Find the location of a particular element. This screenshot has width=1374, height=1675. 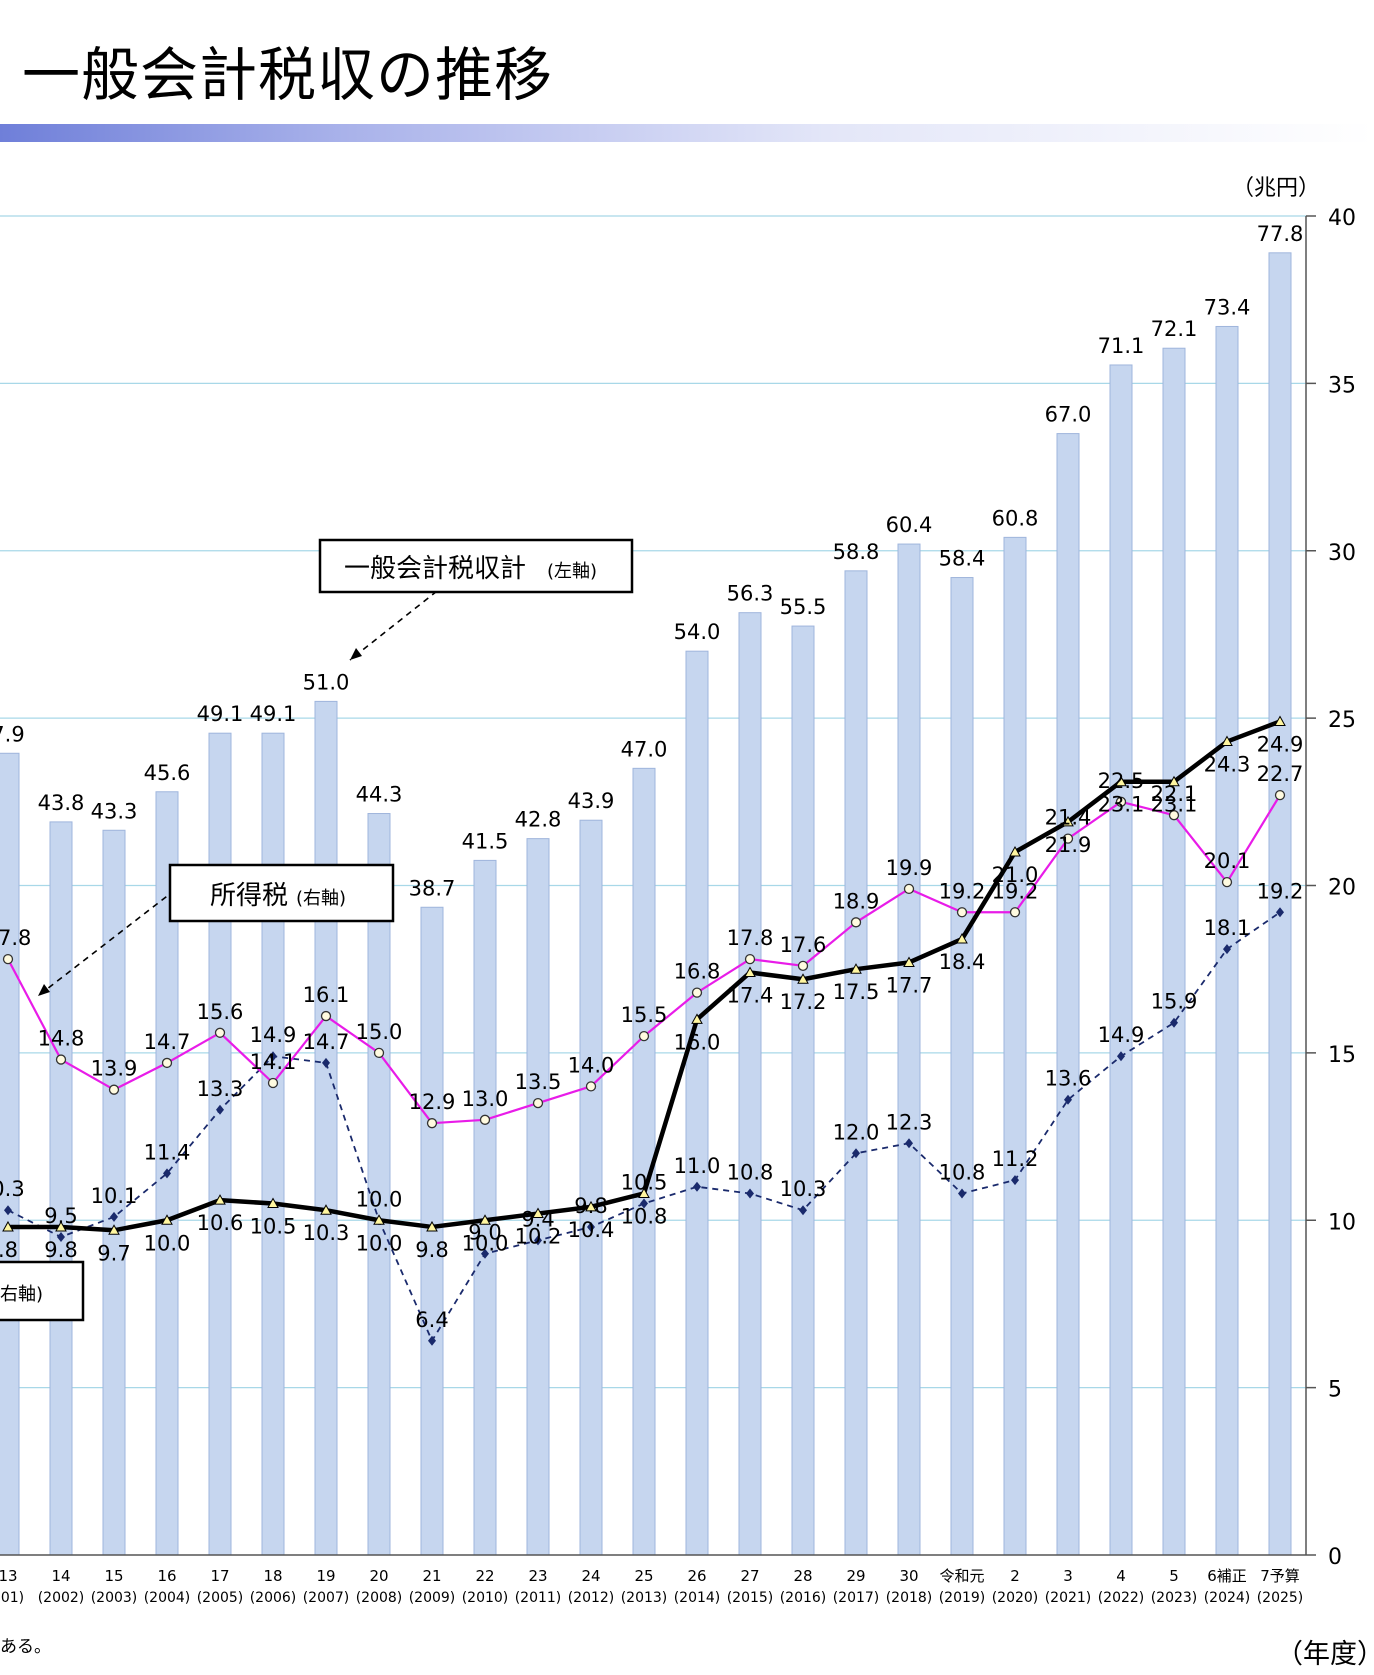

footnote: ある。 is located at coordinates (25, 1647).